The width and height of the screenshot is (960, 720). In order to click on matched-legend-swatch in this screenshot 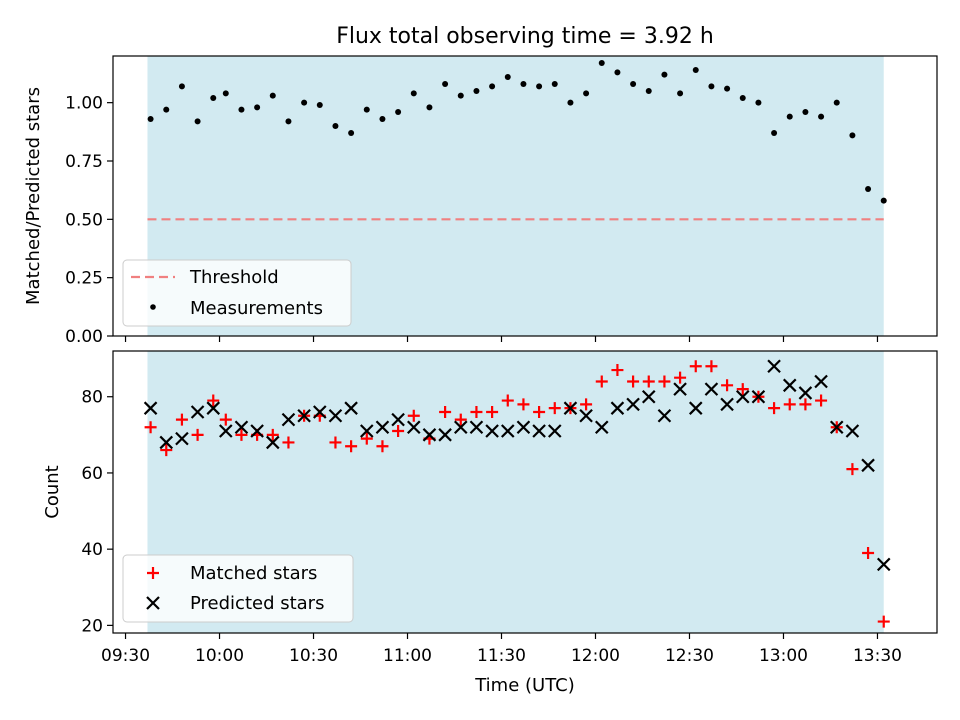, I will do `click(153, 573)`.